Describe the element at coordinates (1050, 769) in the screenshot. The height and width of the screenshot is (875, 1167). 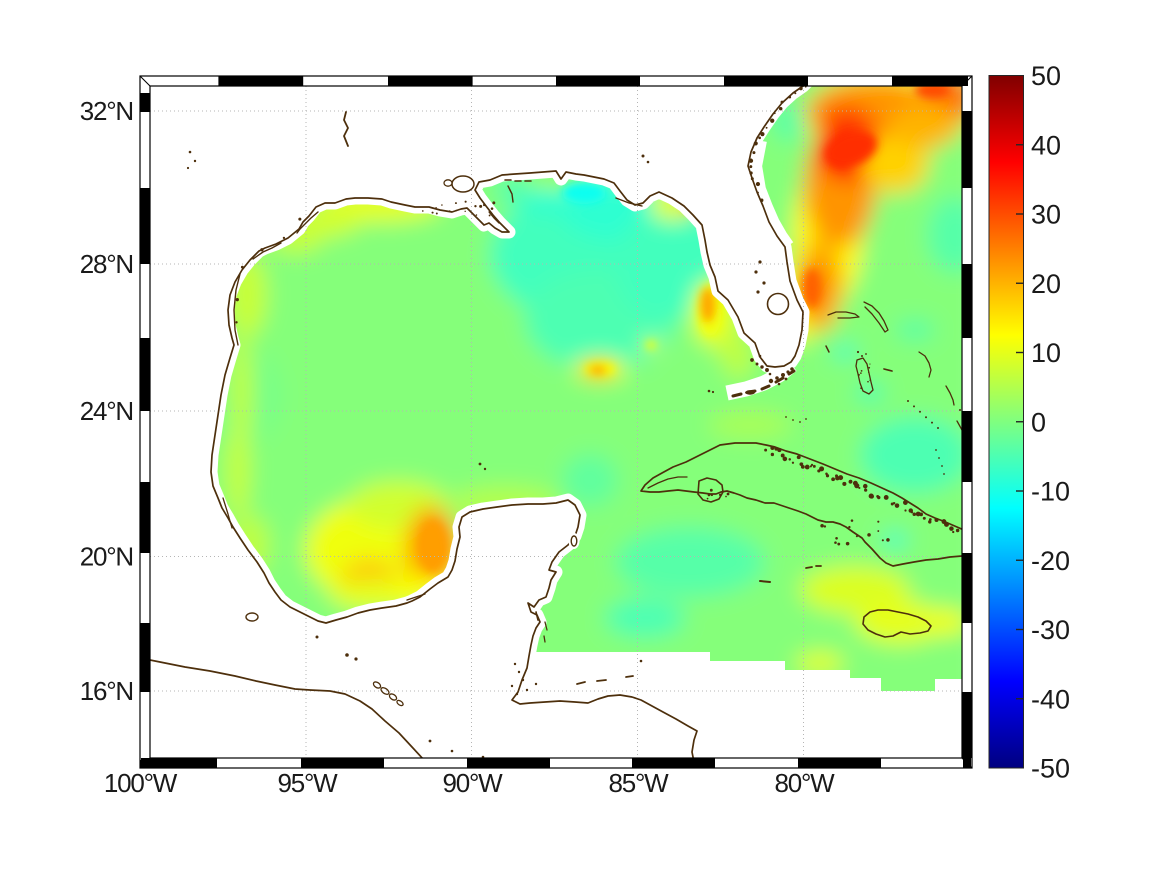
I see `svg-text: -50` at that location.